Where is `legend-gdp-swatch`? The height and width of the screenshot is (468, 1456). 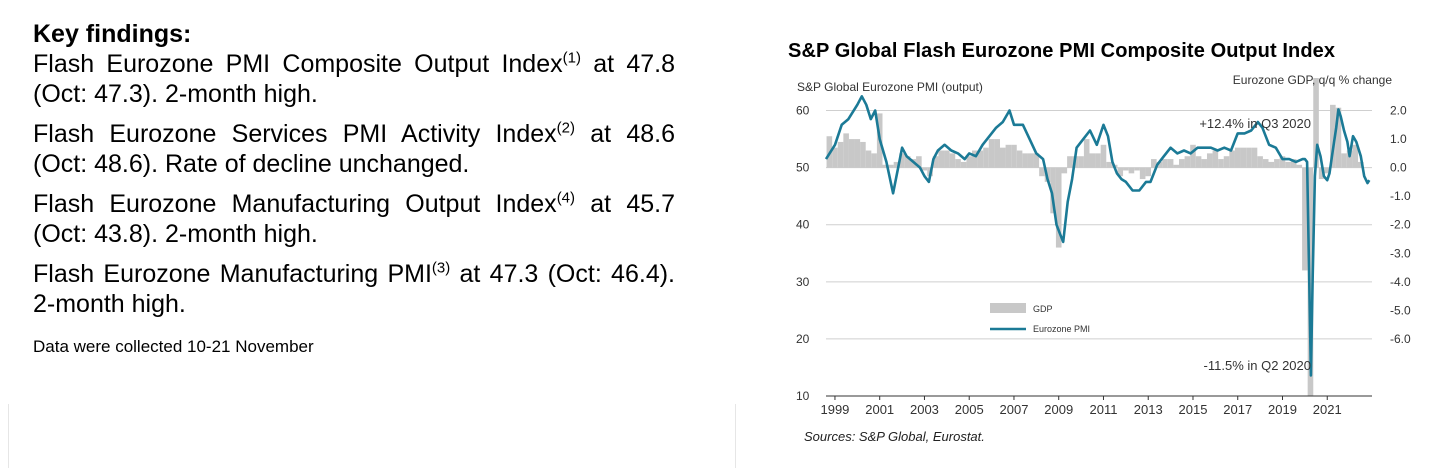
legend-gdp-swatch is located at coordinates (1008, 308).